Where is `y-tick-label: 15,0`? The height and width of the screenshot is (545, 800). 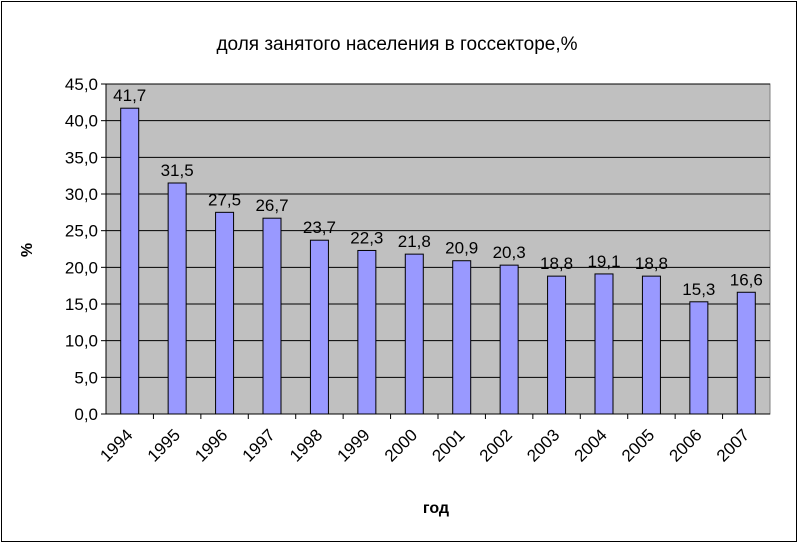
y-tick-label: 15,0 is located at coordinates (81, 304).